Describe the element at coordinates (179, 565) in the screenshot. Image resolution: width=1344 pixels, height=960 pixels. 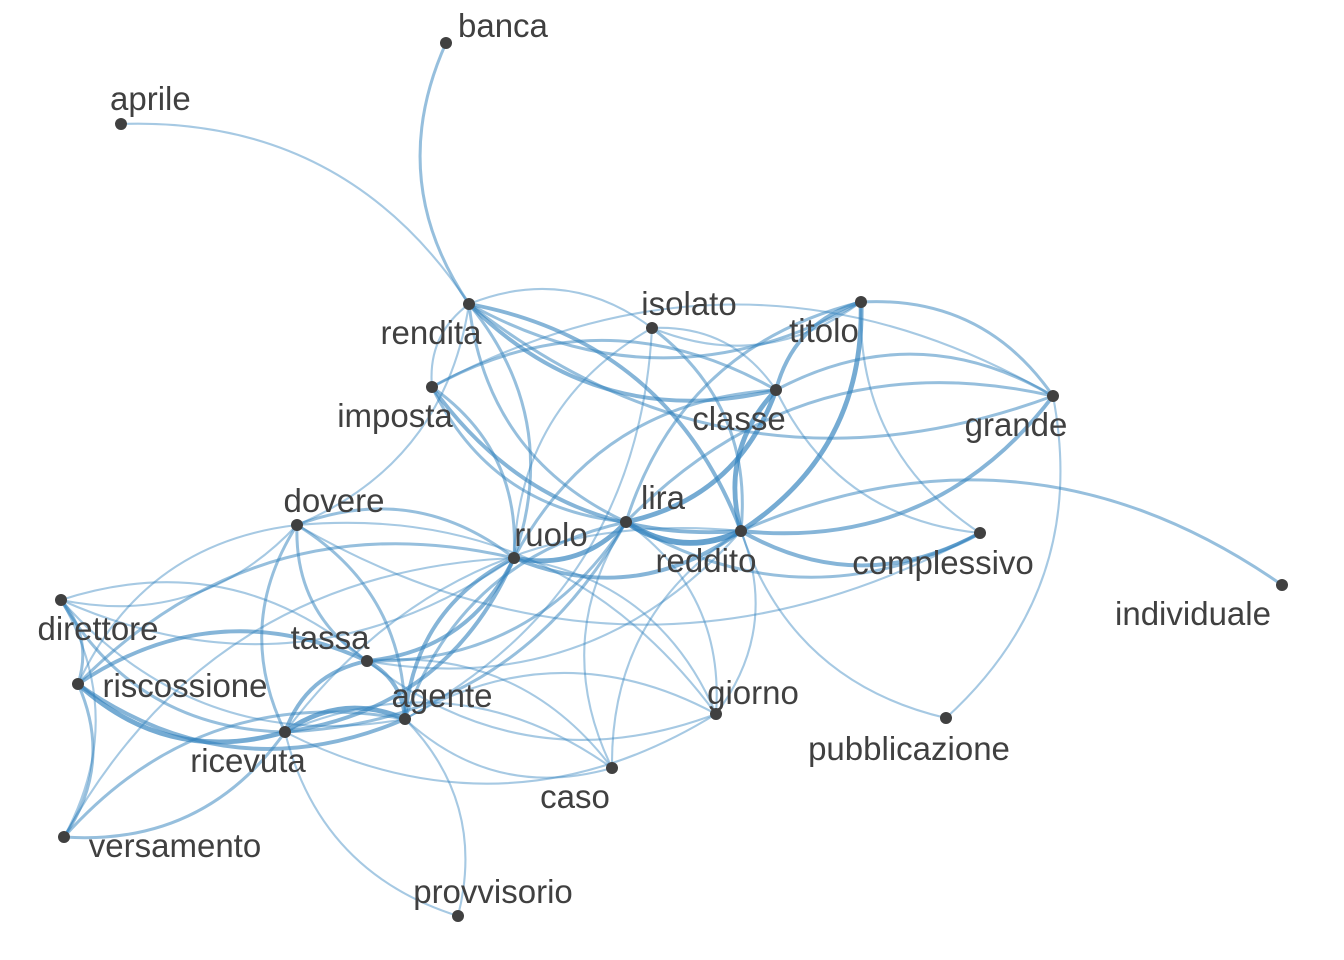
I see `edge-dovere-direttore` at that location.